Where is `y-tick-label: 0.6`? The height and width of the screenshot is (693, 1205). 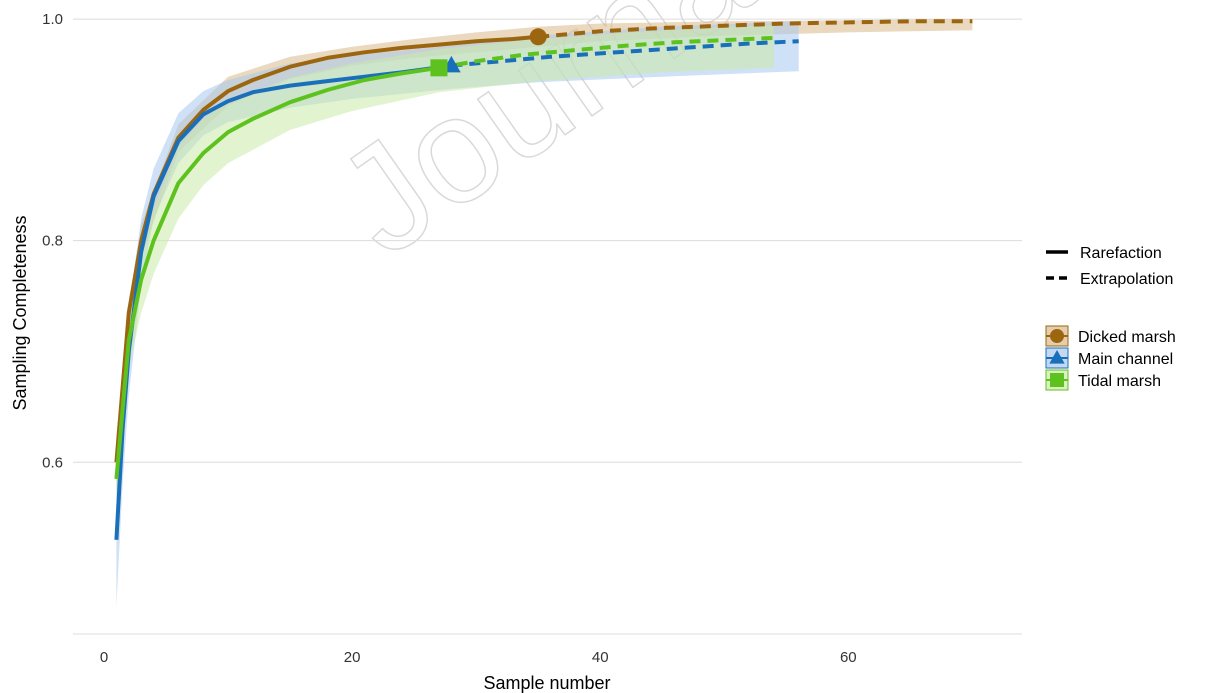
y-tick-label: 0.6 is located at coordinates (52, 462).